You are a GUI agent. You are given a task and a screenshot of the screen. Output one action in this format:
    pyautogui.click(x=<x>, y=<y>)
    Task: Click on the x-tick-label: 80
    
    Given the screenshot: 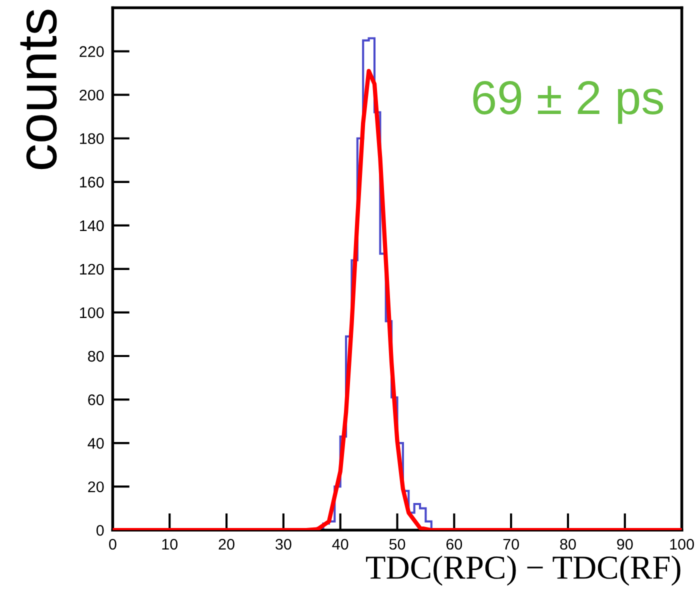 What is the action you would take?
    pyautogui.click(x=568, y=544)
    